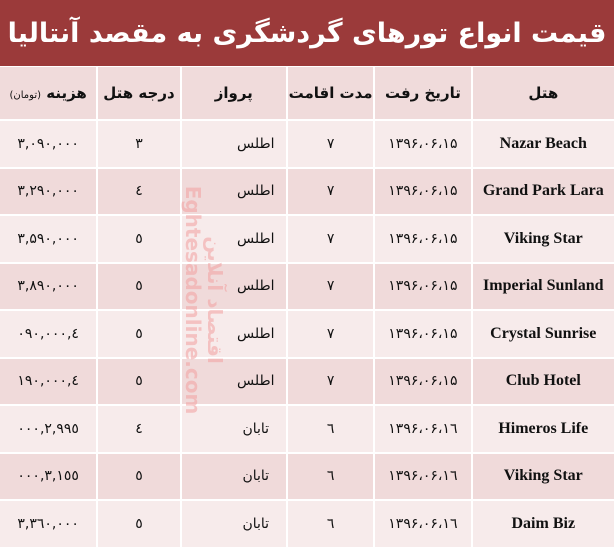 The width and height of the screenshot is (614, 549). What do you see at coordinates (233, 93) in the screenshot?
I see `header-flight: پرواز` at bounding box center [233, 93].